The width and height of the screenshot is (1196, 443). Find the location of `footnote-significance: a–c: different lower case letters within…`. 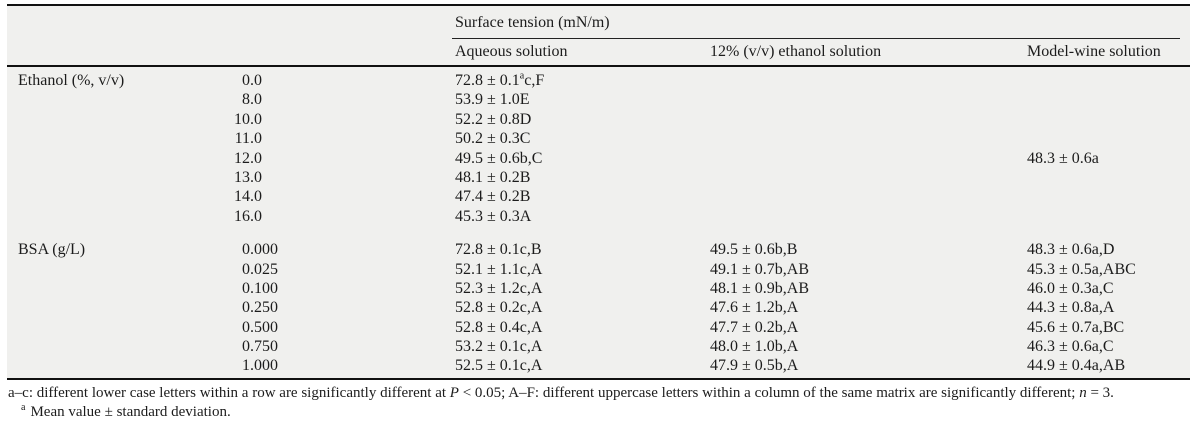

footnote-significance: a–c: different lower case letters within… is located at coordinates (561, 393).